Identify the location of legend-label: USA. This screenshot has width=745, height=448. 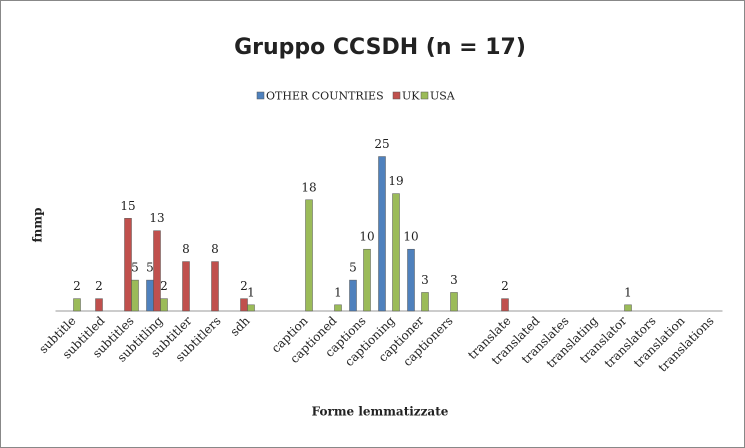
(443, 96).